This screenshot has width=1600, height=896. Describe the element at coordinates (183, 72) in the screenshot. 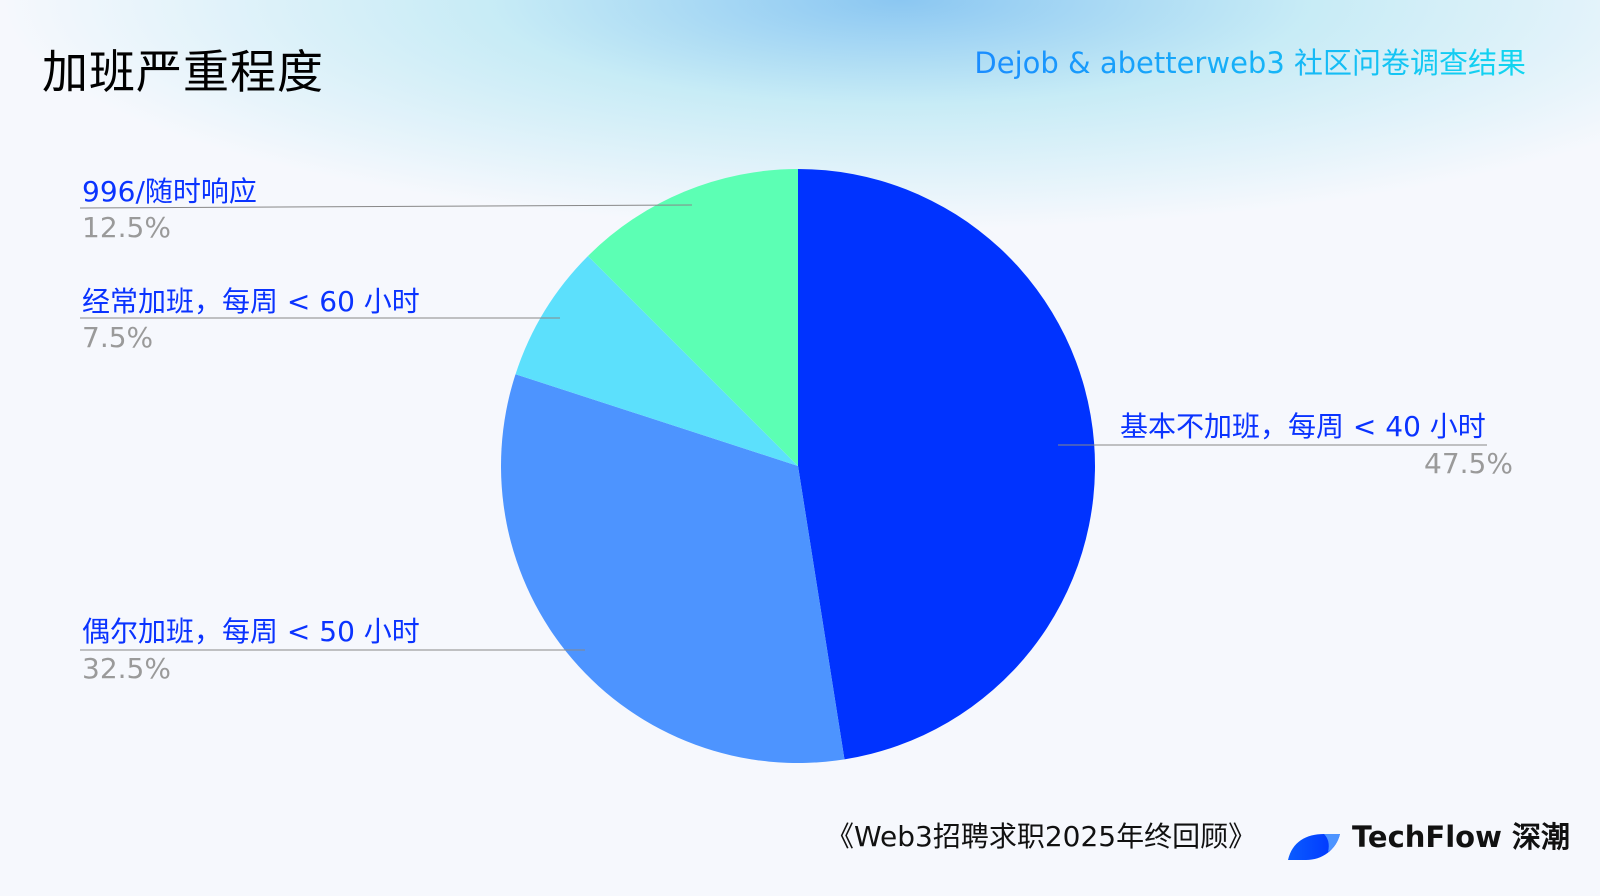

I see `page-title: 加班严重程度` at that location.